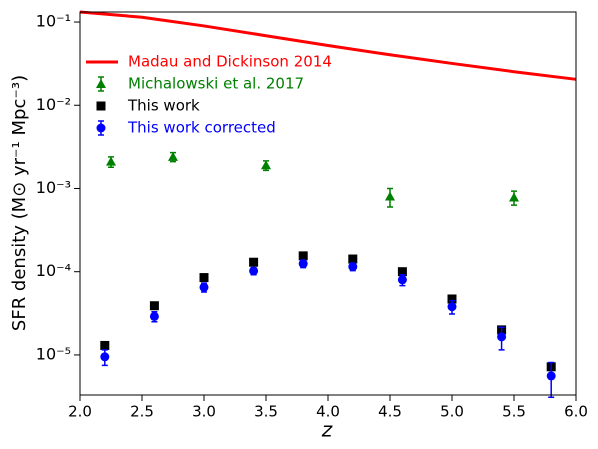 The height and width of the screenshot is (449, 598). What do you see at coordinates (53, 104) in the screenshot?
I see `y-tick-label: 10⁻²` at bounding box center [53, 104].